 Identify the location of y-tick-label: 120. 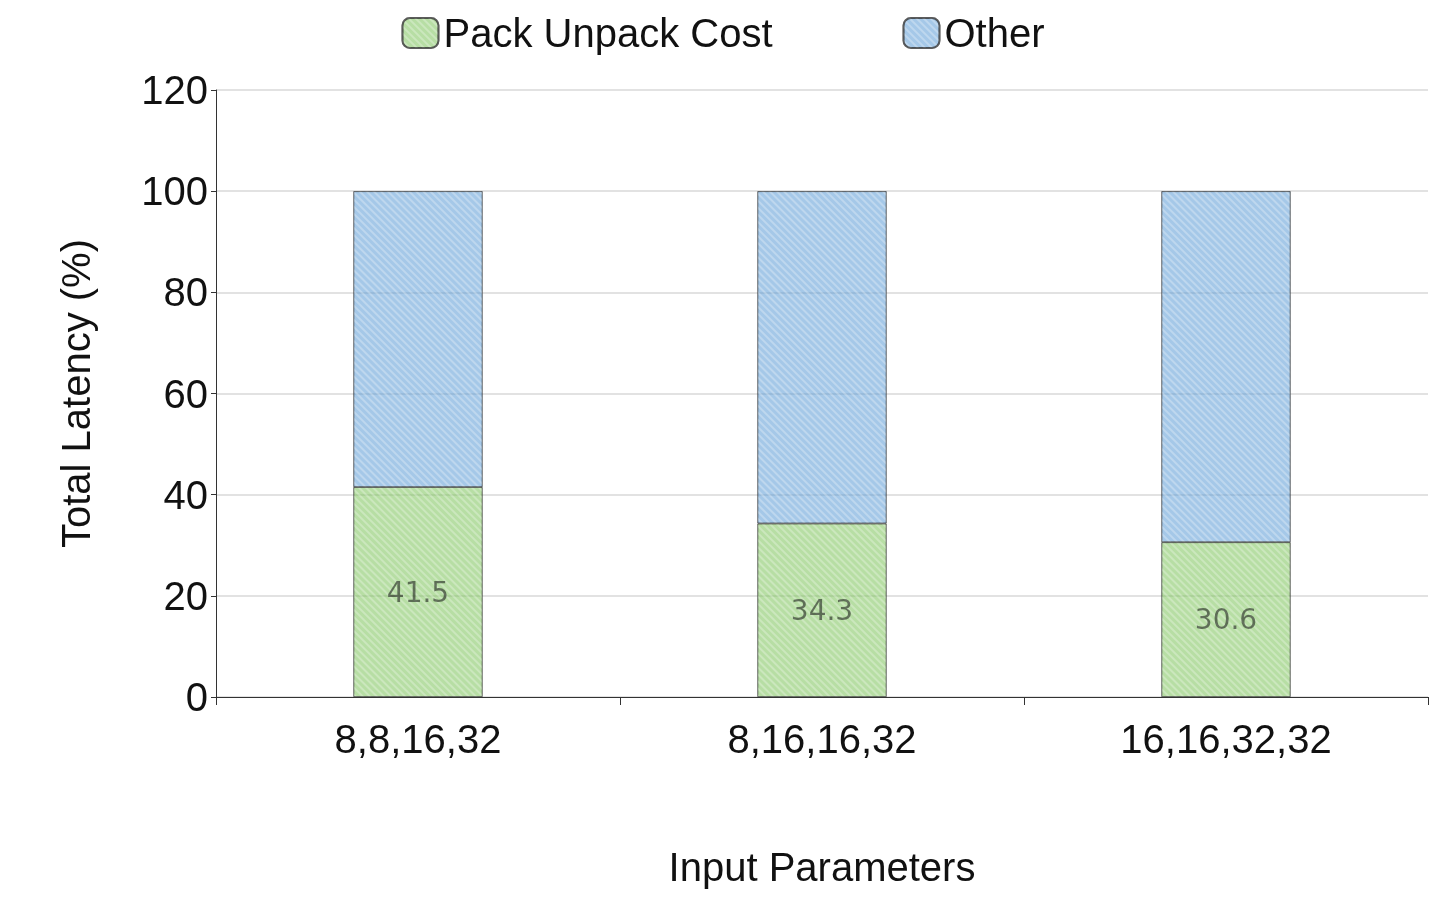
(174, 90).